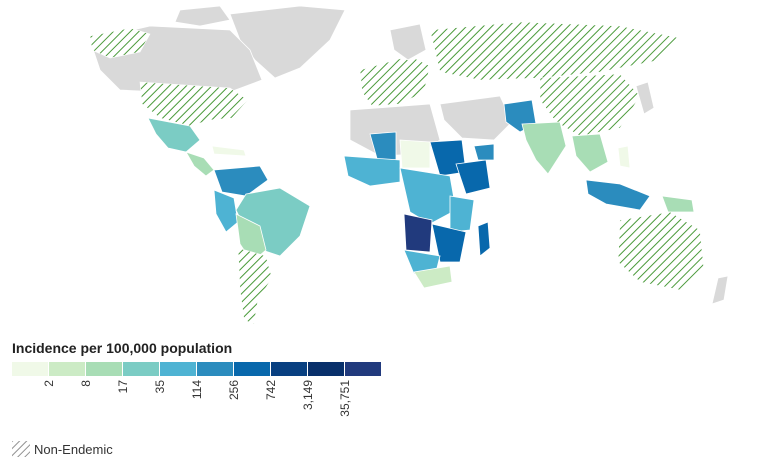 Image resolution: width=768 pixels, height=472 pixels. I want to click on legend-tick-label: 35, so click(160, 387).